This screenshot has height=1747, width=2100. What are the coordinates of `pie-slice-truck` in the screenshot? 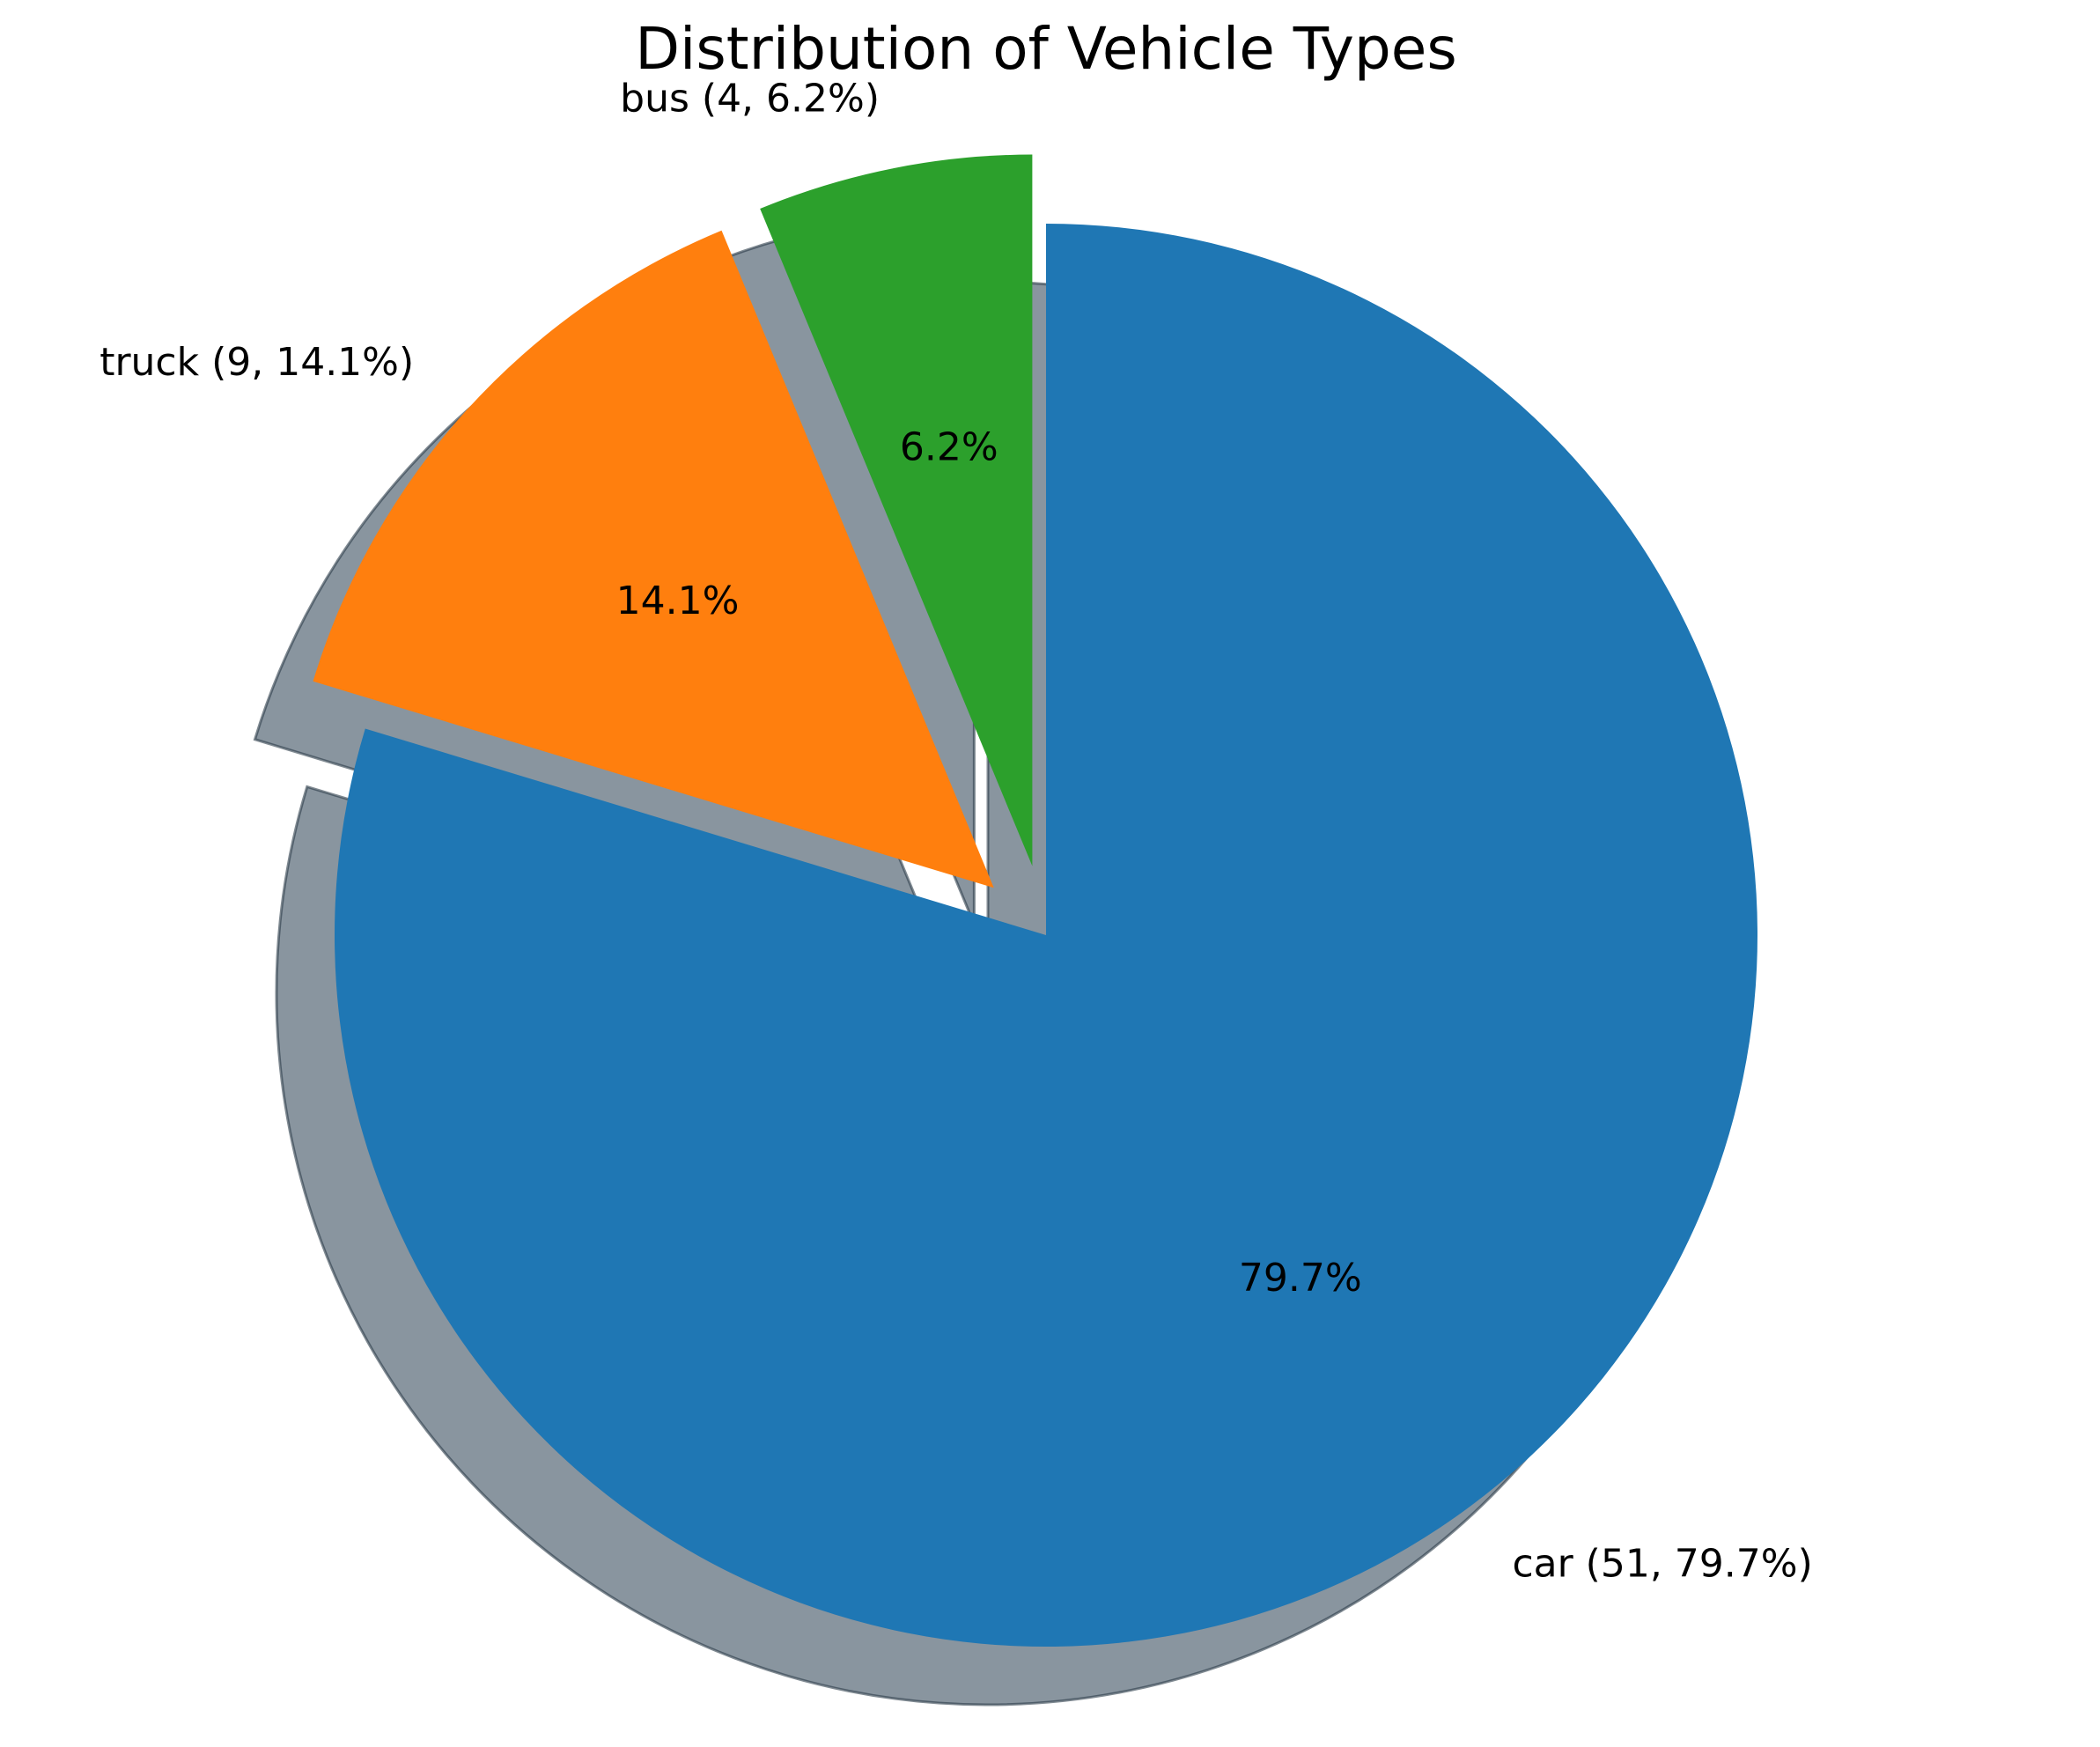 It's located at (653, 559).